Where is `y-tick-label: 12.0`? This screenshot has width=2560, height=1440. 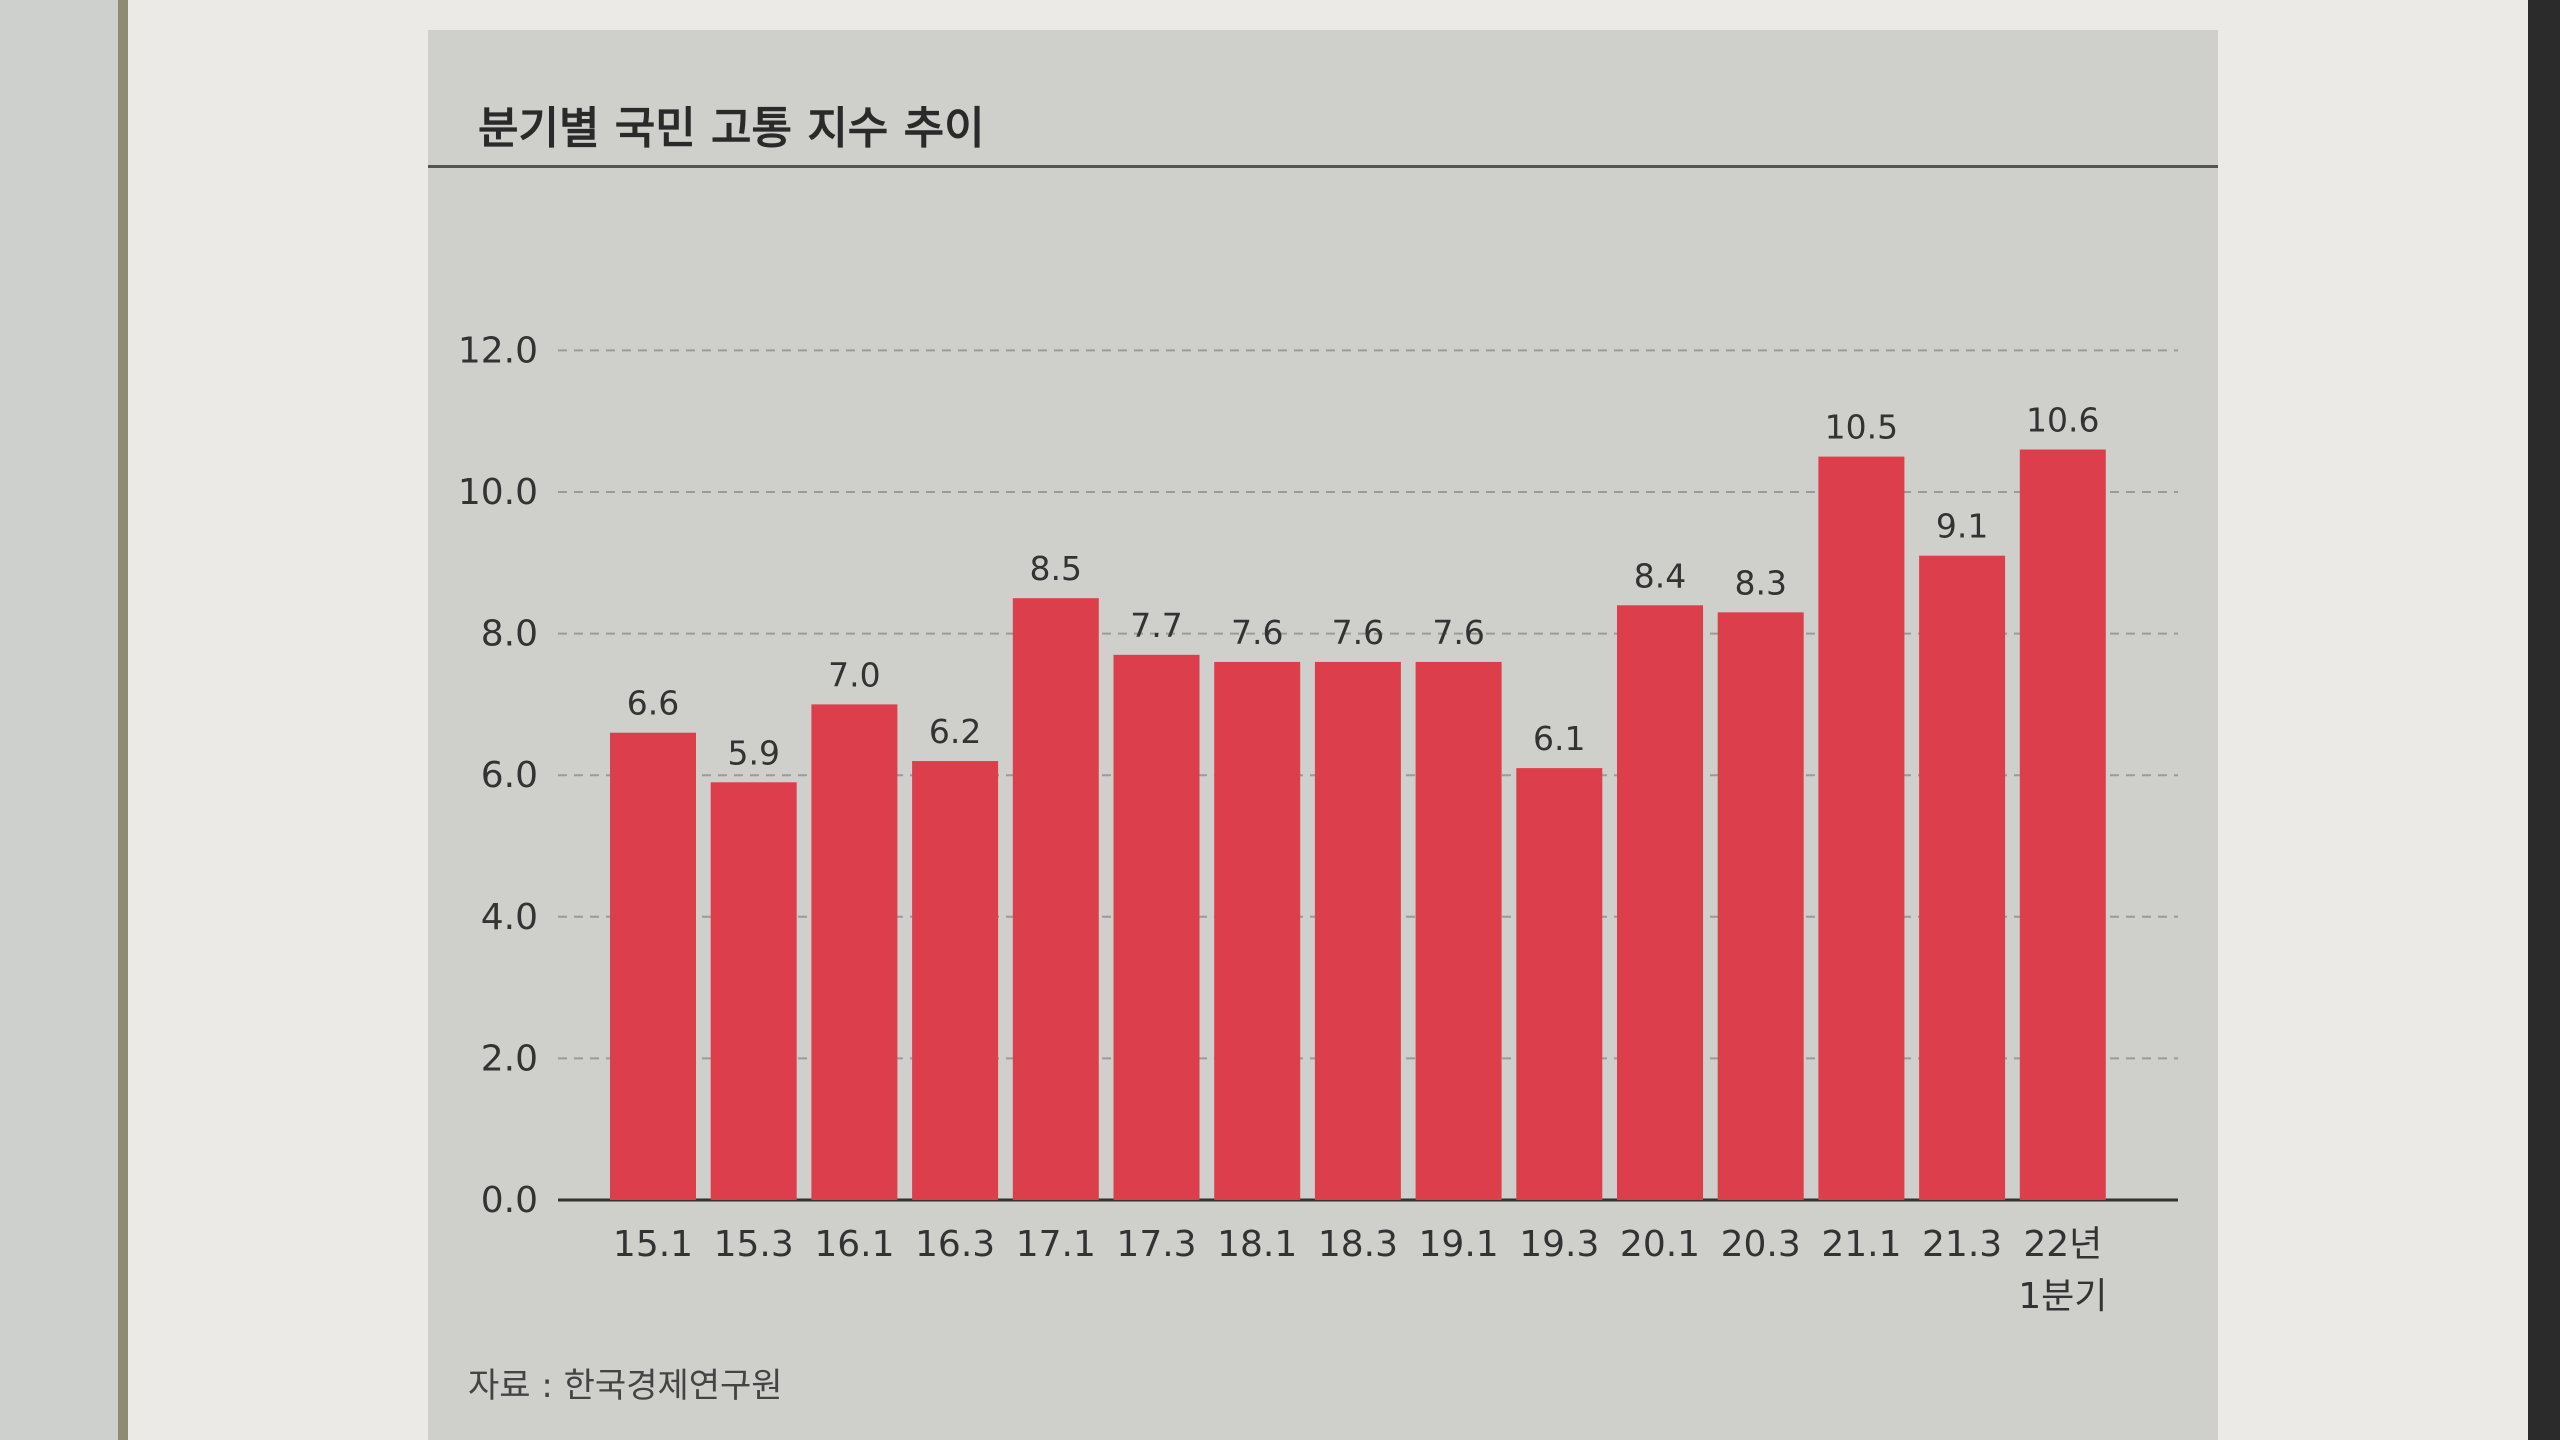
y-tick-label: 12.0 is located at coordinates (498, 350).